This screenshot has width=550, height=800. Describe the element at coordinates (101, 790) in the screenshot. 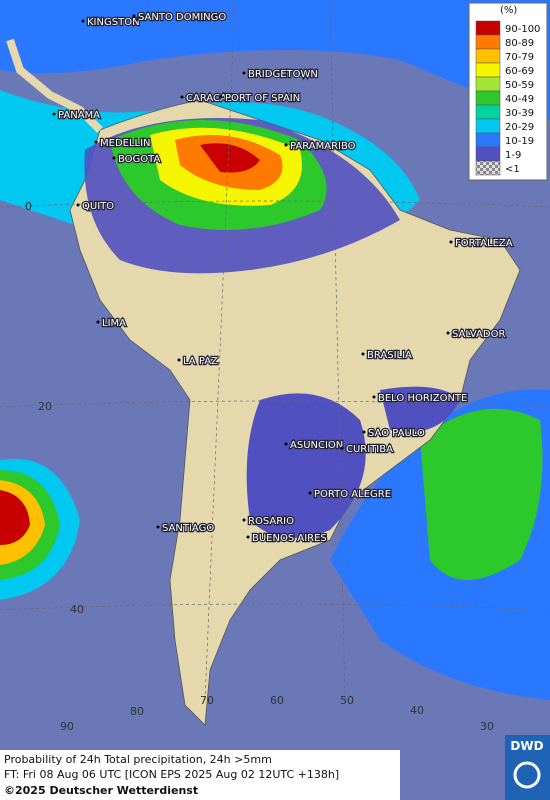

I see `copyright: ©2025 Deutscher Wetterdienst` at that location.